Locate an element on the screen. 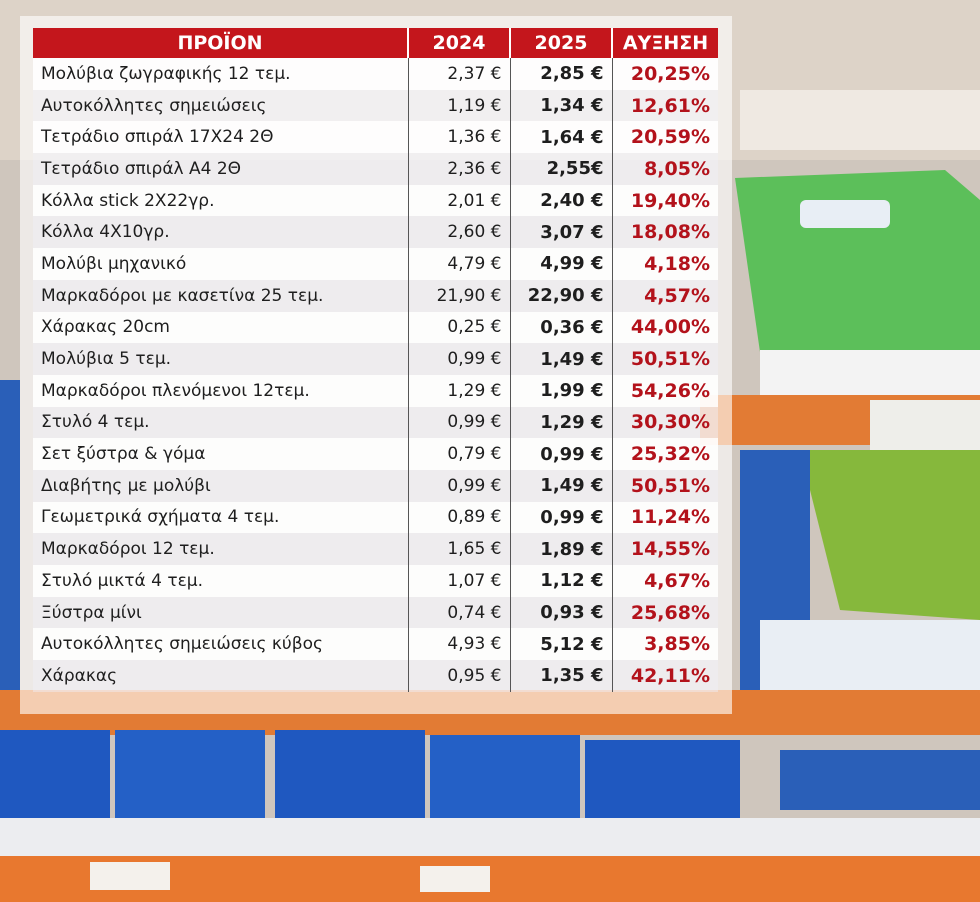  table-row: Στυλό μικτά 4 τεμ. 1,07 €1,12 €4,67% is located at coordinates (375, 581).